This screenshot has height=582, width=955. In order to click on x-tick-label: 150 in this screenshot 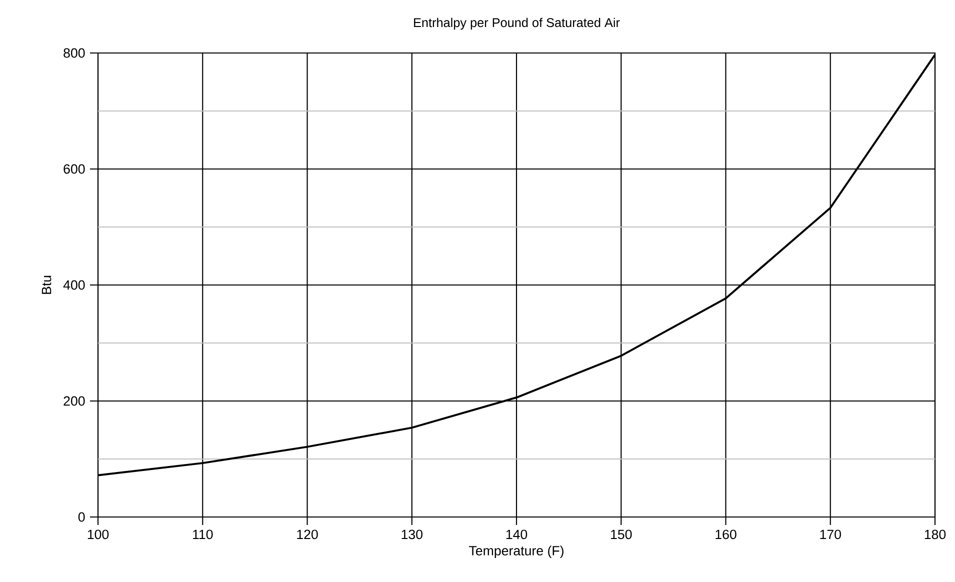, I will do `click(621, 535)`.